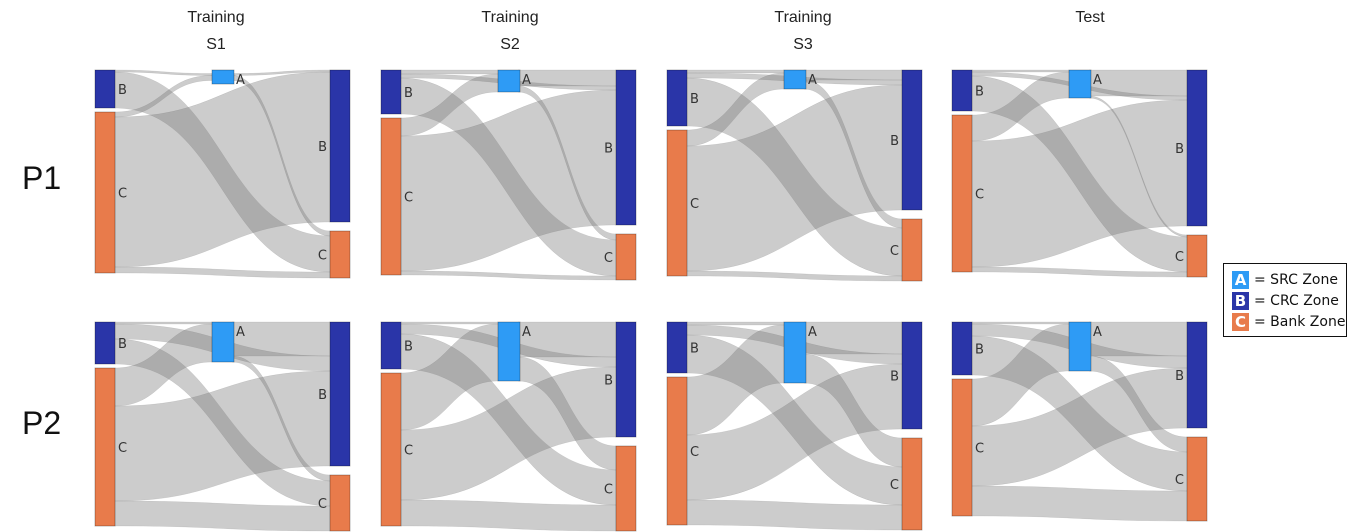 Image resolution: width=1350 pixels, height=532 pixels. Describe the element at coordinates (42, 178) in the screenshot. I see `row-label-p1: P1` at that location.